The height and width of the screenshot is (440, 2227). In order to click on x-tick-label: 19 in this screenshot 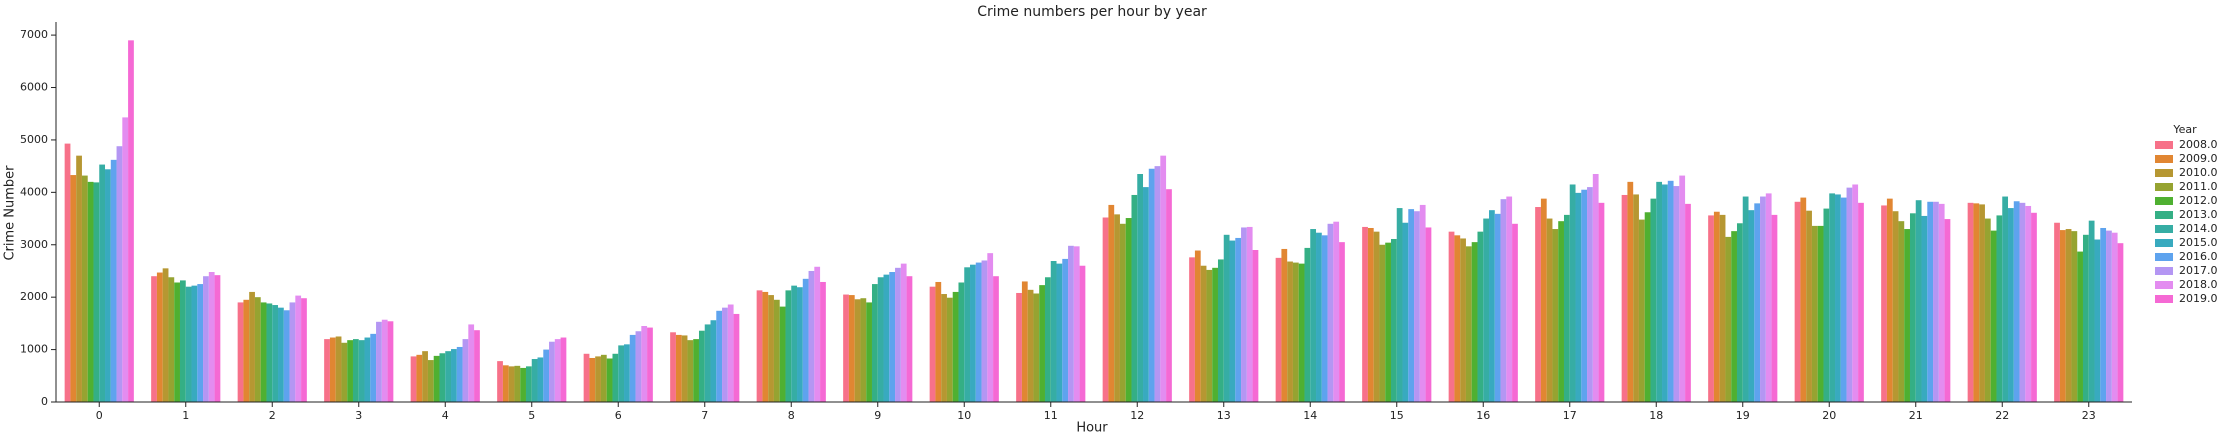, I will do `click(1743, 415)`.